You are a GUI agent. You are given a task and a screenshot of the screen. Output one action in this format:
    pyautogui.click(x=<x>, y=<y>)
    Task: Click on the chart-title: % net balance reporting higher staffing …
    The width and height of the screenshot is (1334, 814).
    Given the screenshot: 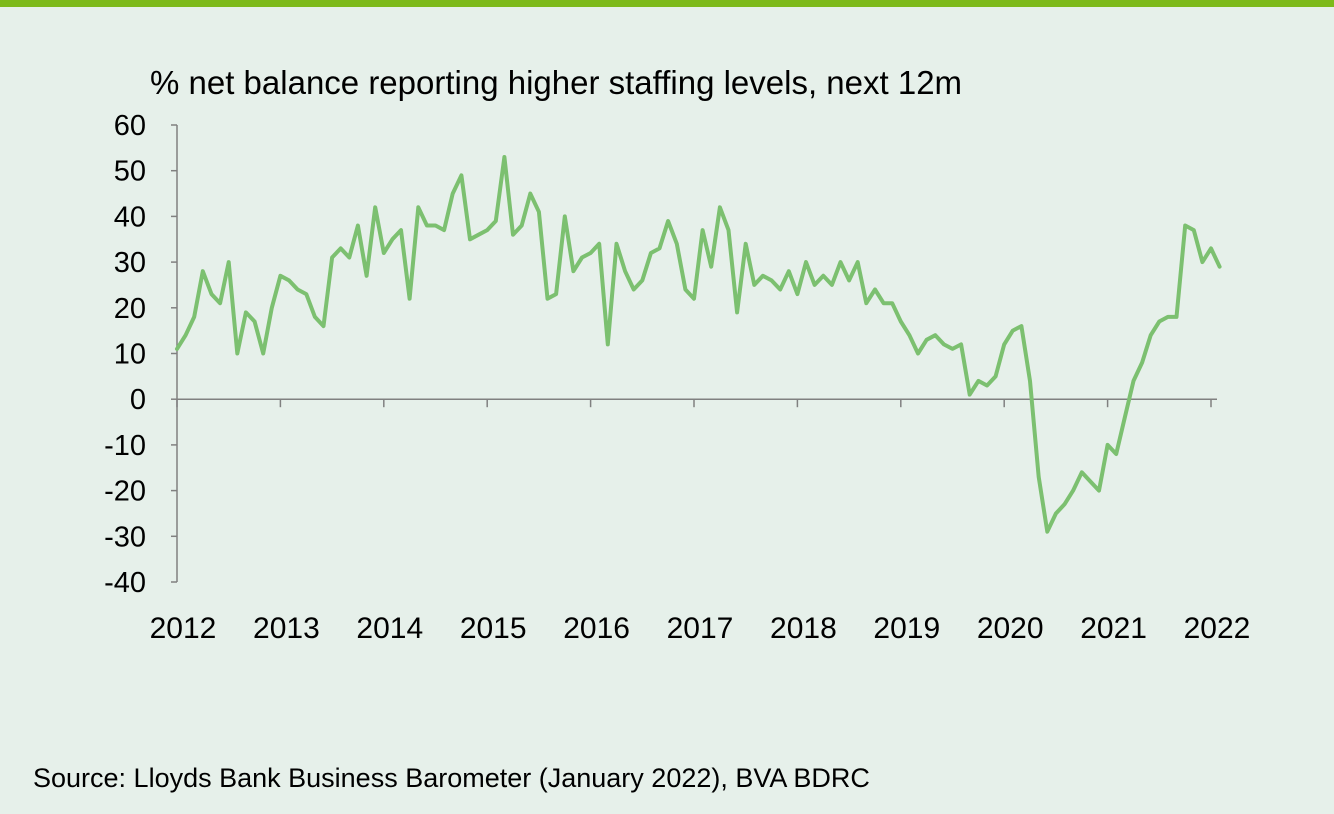 What is the action you would take?
    pyautogui.click(x=556, y=82)
    